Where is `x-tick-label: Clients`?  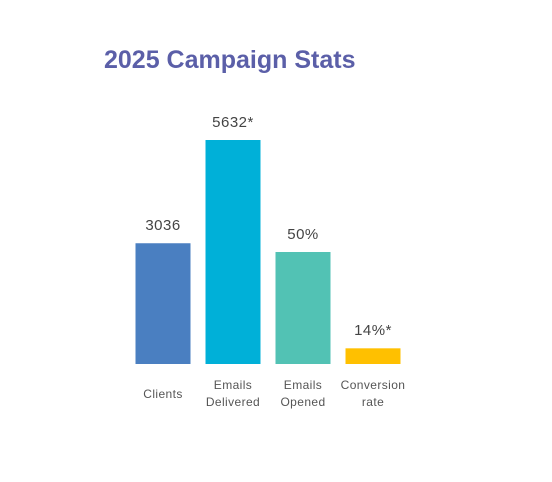 x-tick-label: Clients is located at coordinates (163, 393).